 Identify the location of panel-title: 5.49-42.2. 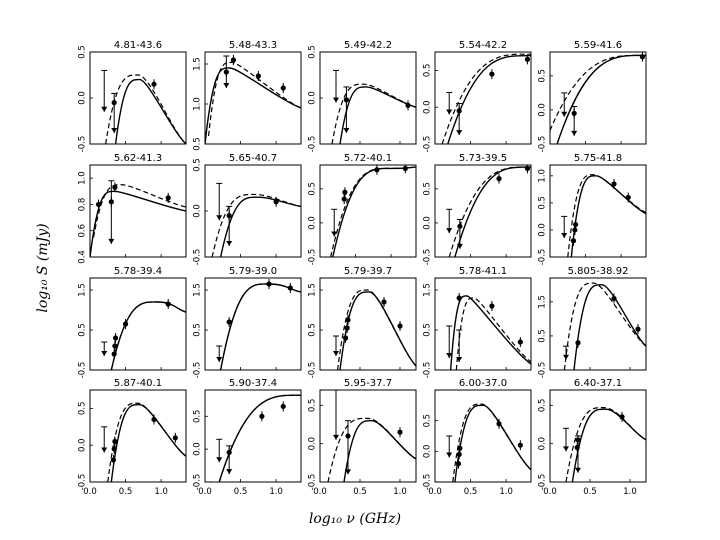
(368, 45).